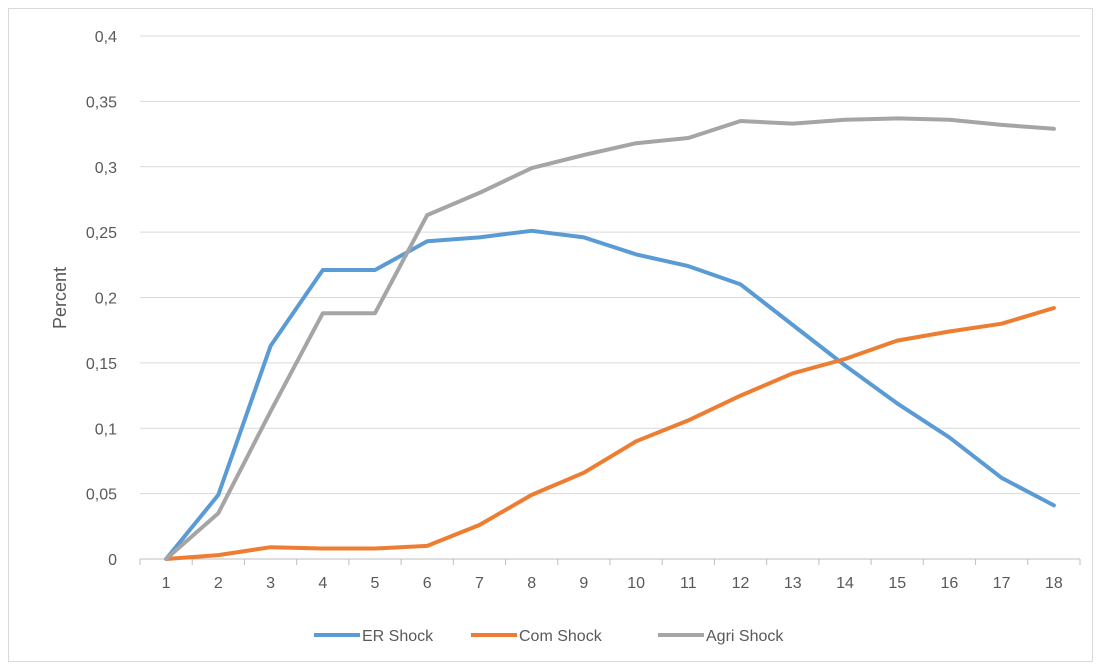 The image size is (1101, 670). What do you see at coordinates (745, 636) in the screenshot?
I see `legend-label: Agri Shock` at bounding box center [745, 636].